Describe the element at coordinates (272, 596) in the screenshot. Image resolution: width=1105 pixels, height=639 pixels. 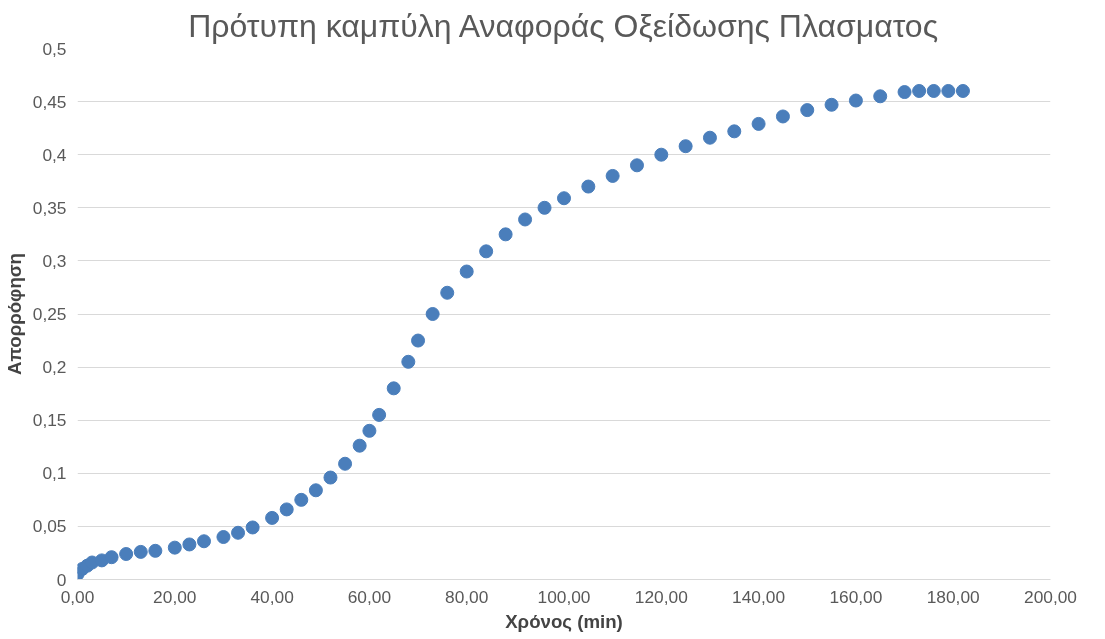
I see `x-tick-label: 40,00` at that location.